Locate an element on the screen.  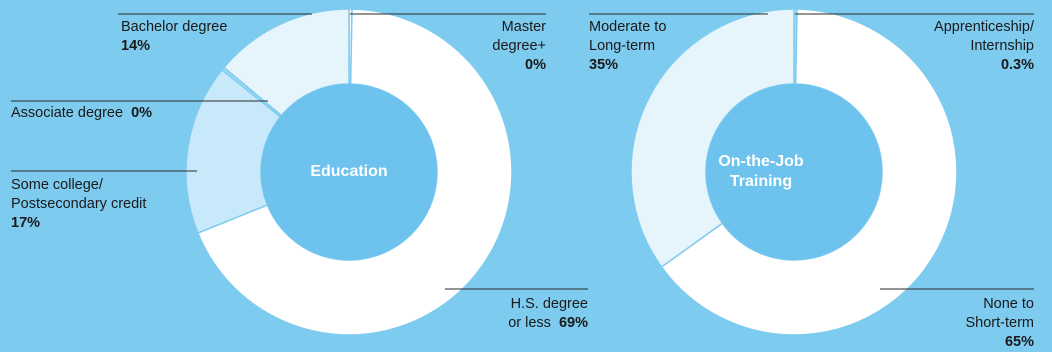
some-college-label-line-1: Some college/ is located at coordinates (57, 185).